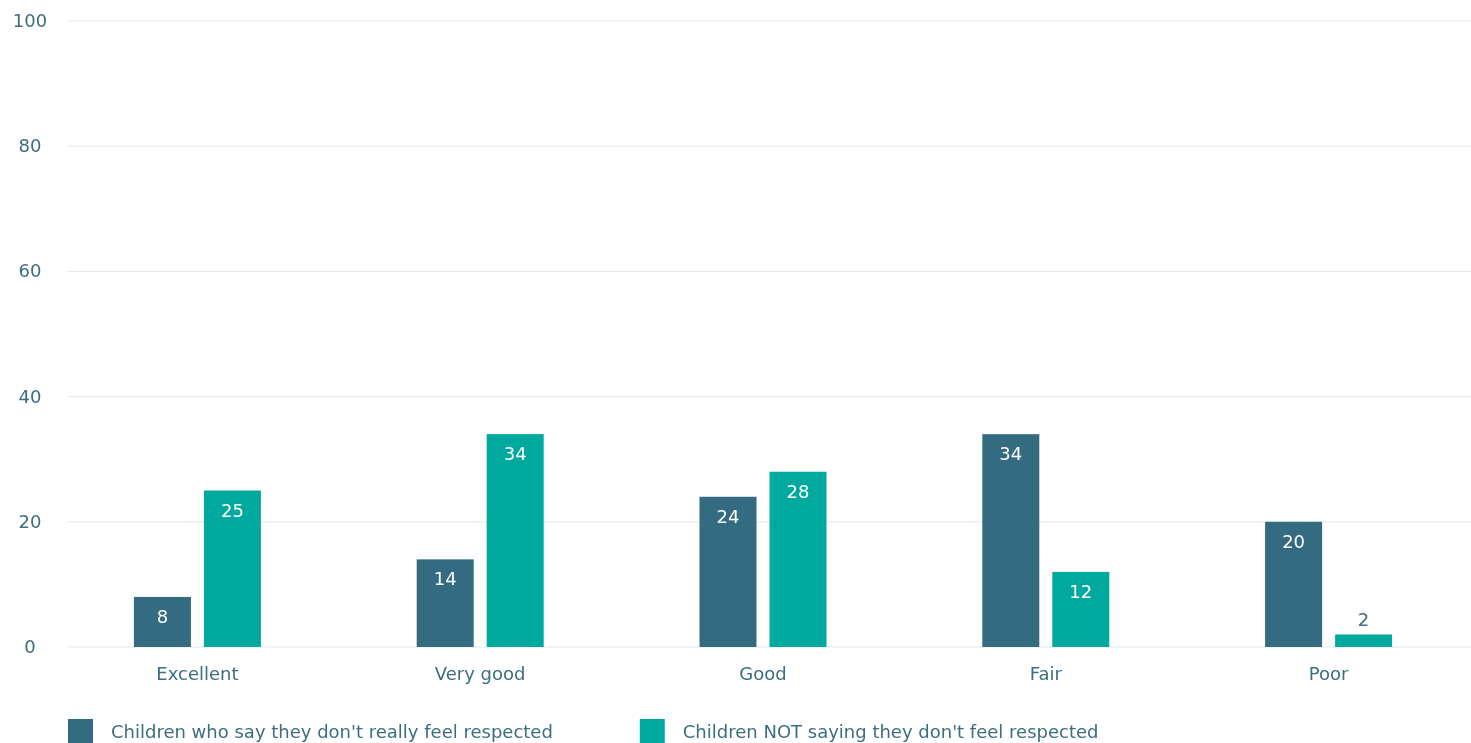 This screenshot has height=743, width=1471. Describe the element at coordinates (1329, 673) in the screenshot. I see `x-tick-label: Poor` at that location.